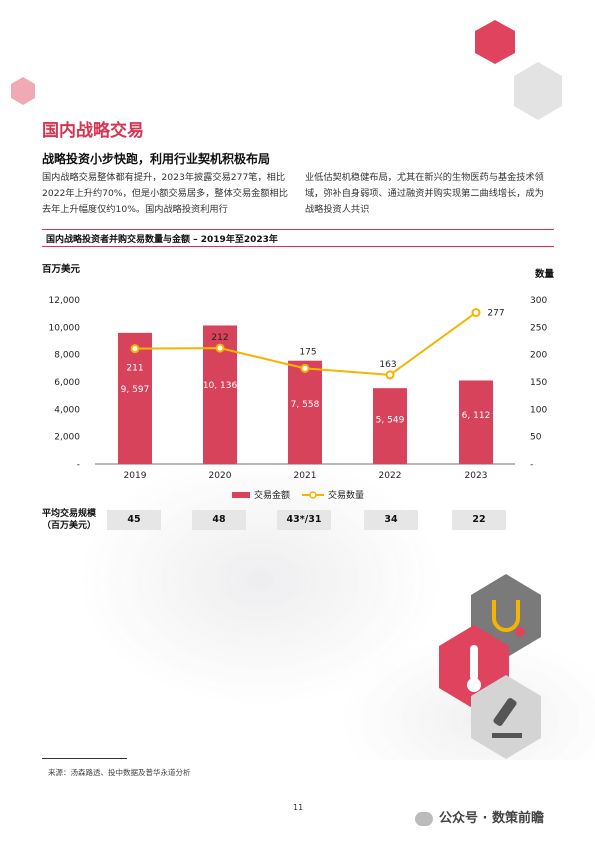 This screenshot has height=842, width=595. Describe the element at coordinates (93, 131) in the screenshot. I see `page-title: 国内战略交易` at that location.